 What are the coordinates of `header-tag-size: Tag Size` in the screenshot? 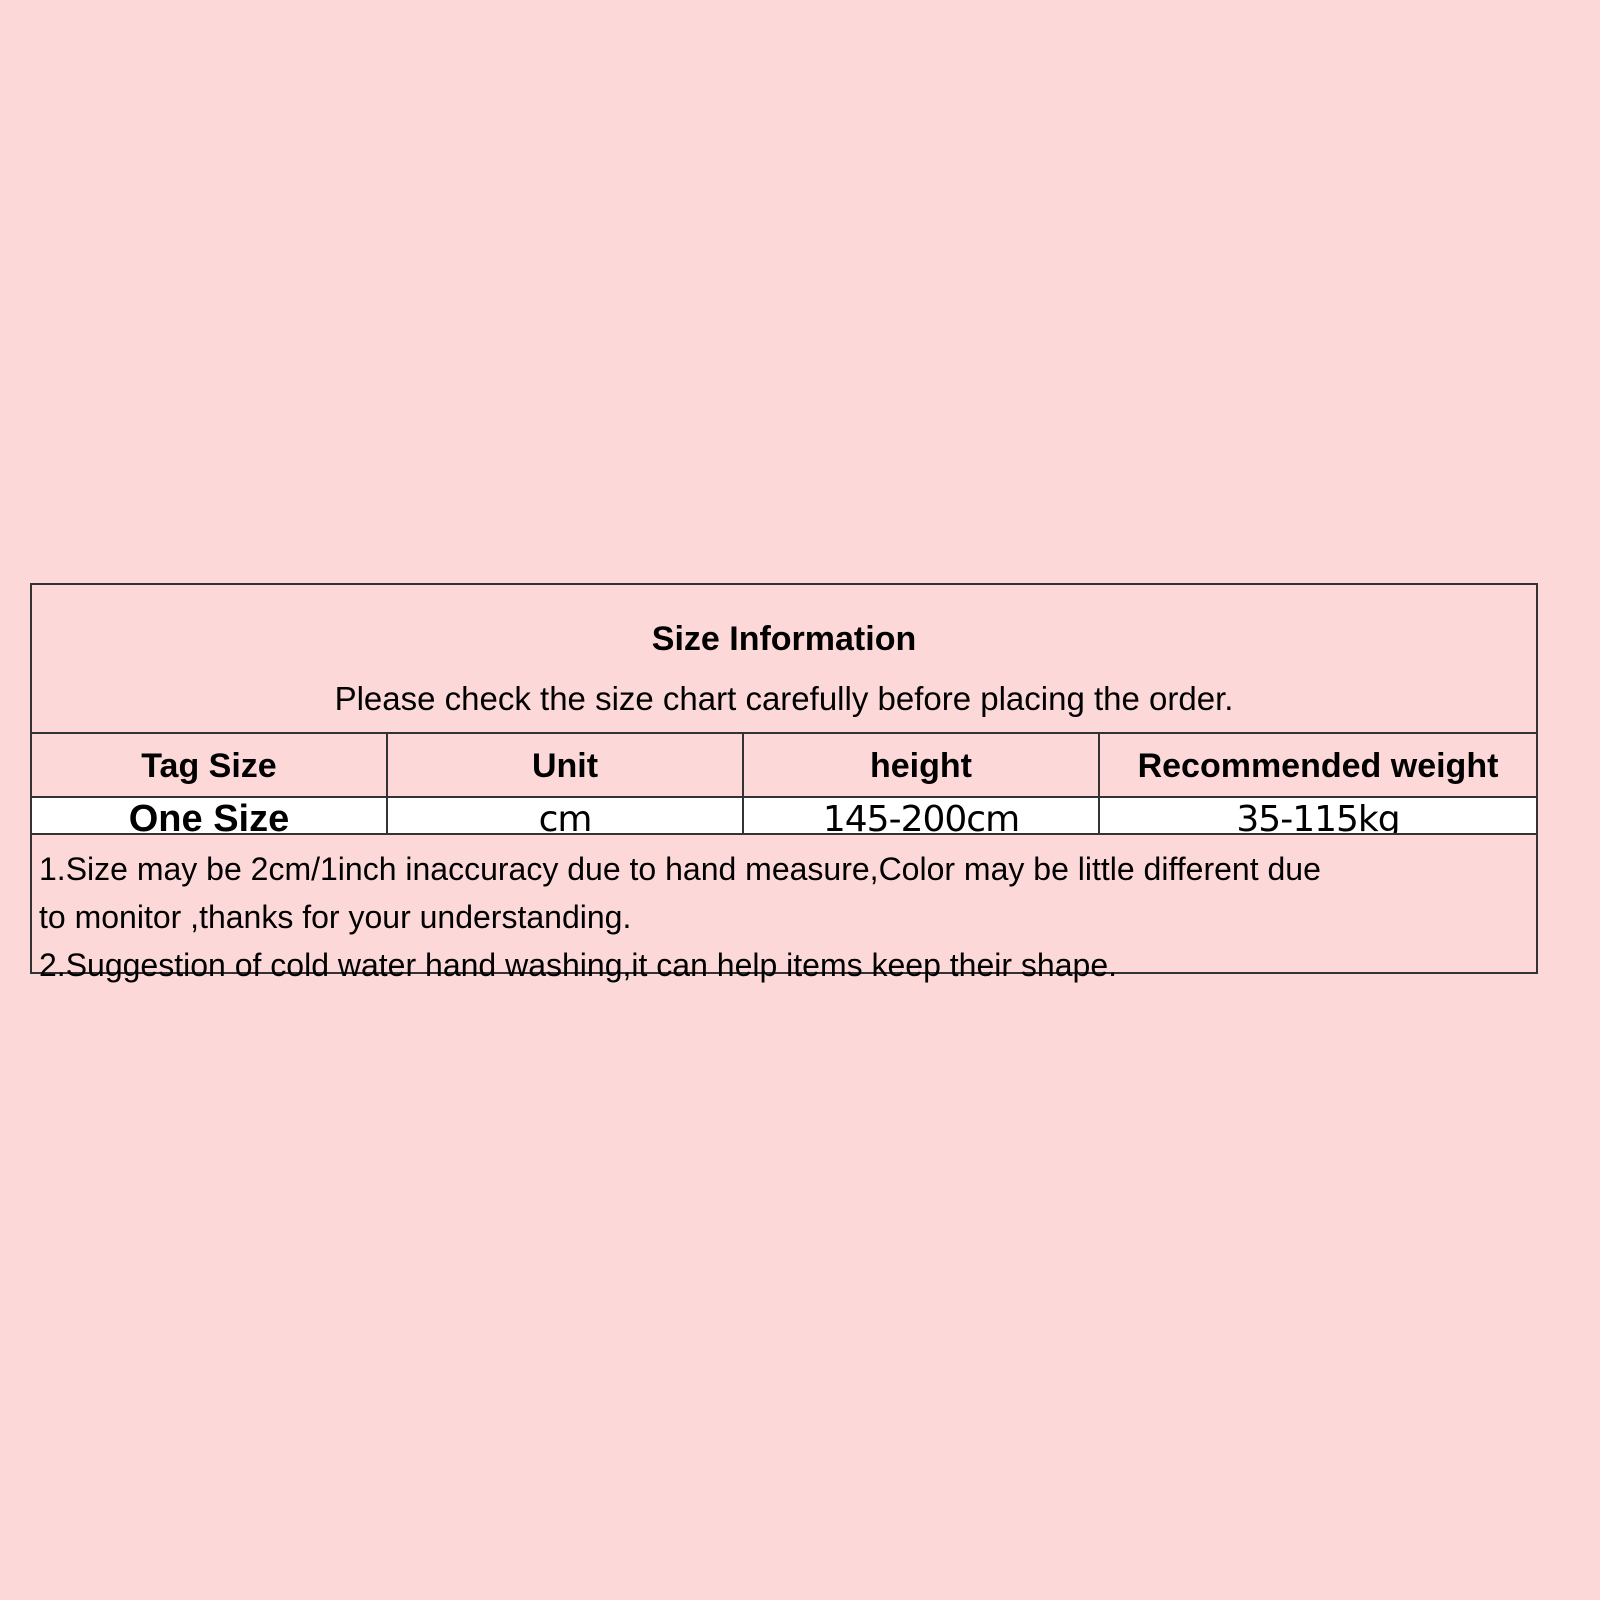 It's located at (210, 765).